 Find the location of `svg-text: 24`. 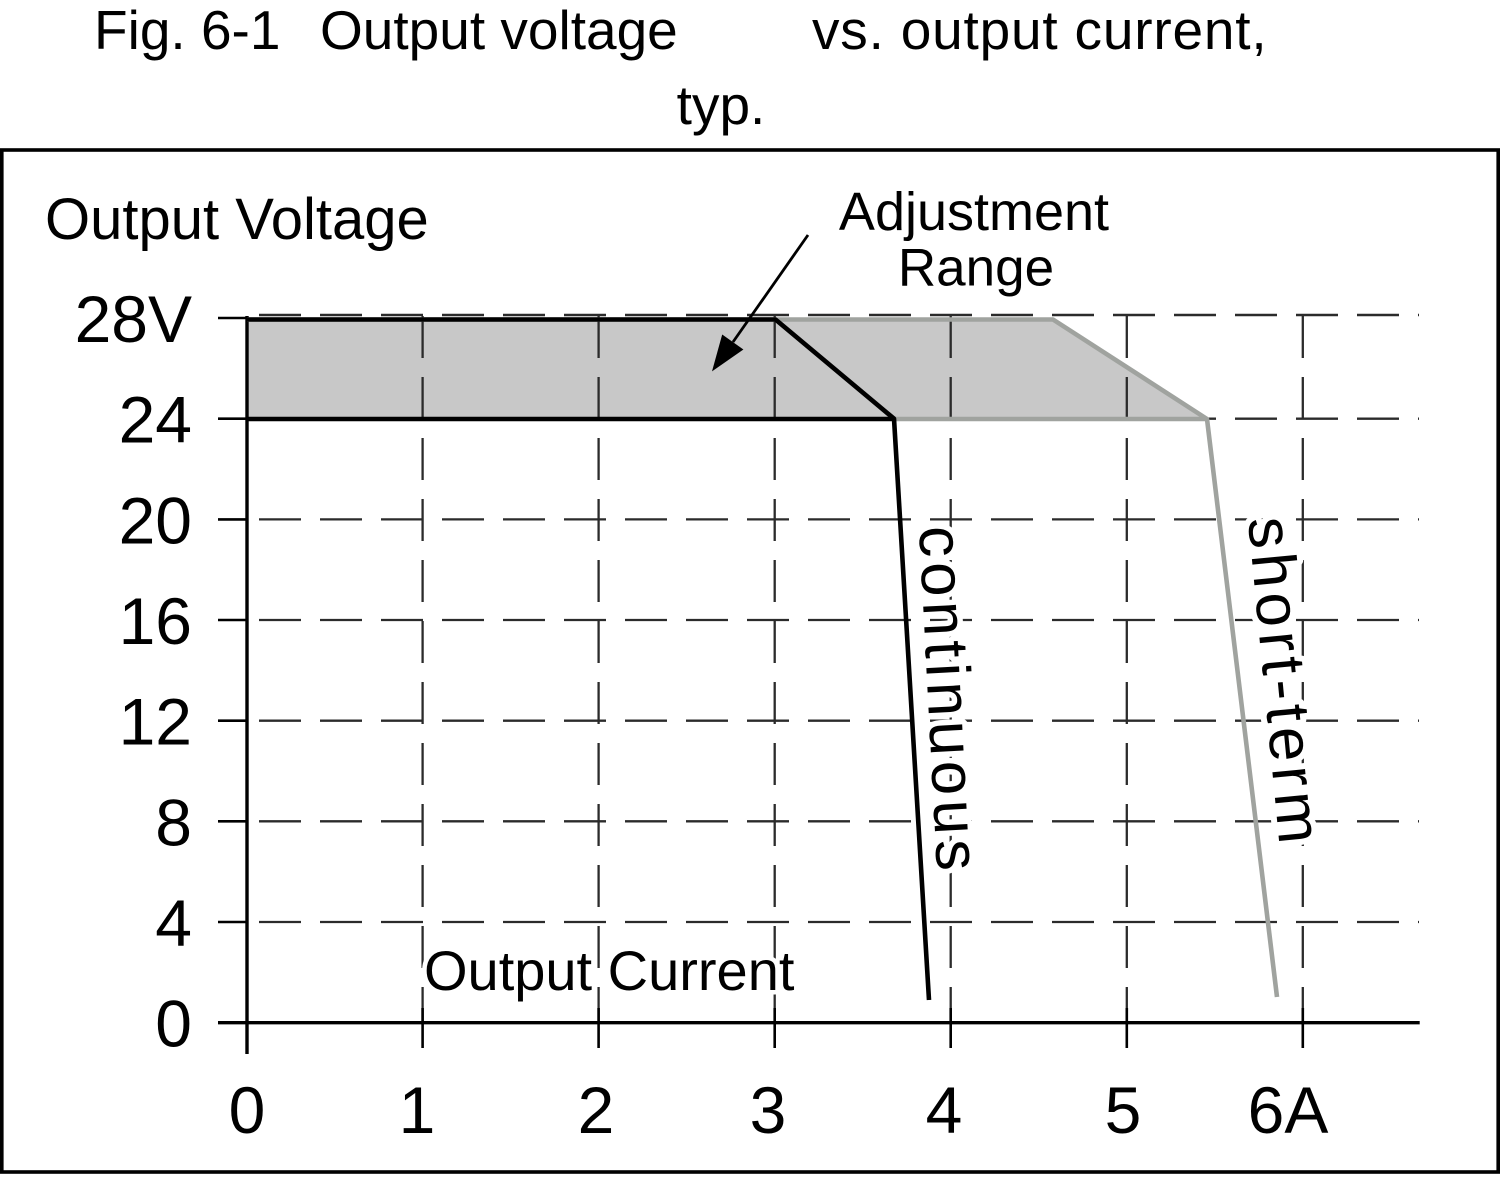

svg-text: 24 is located at coordinates (155, 420).